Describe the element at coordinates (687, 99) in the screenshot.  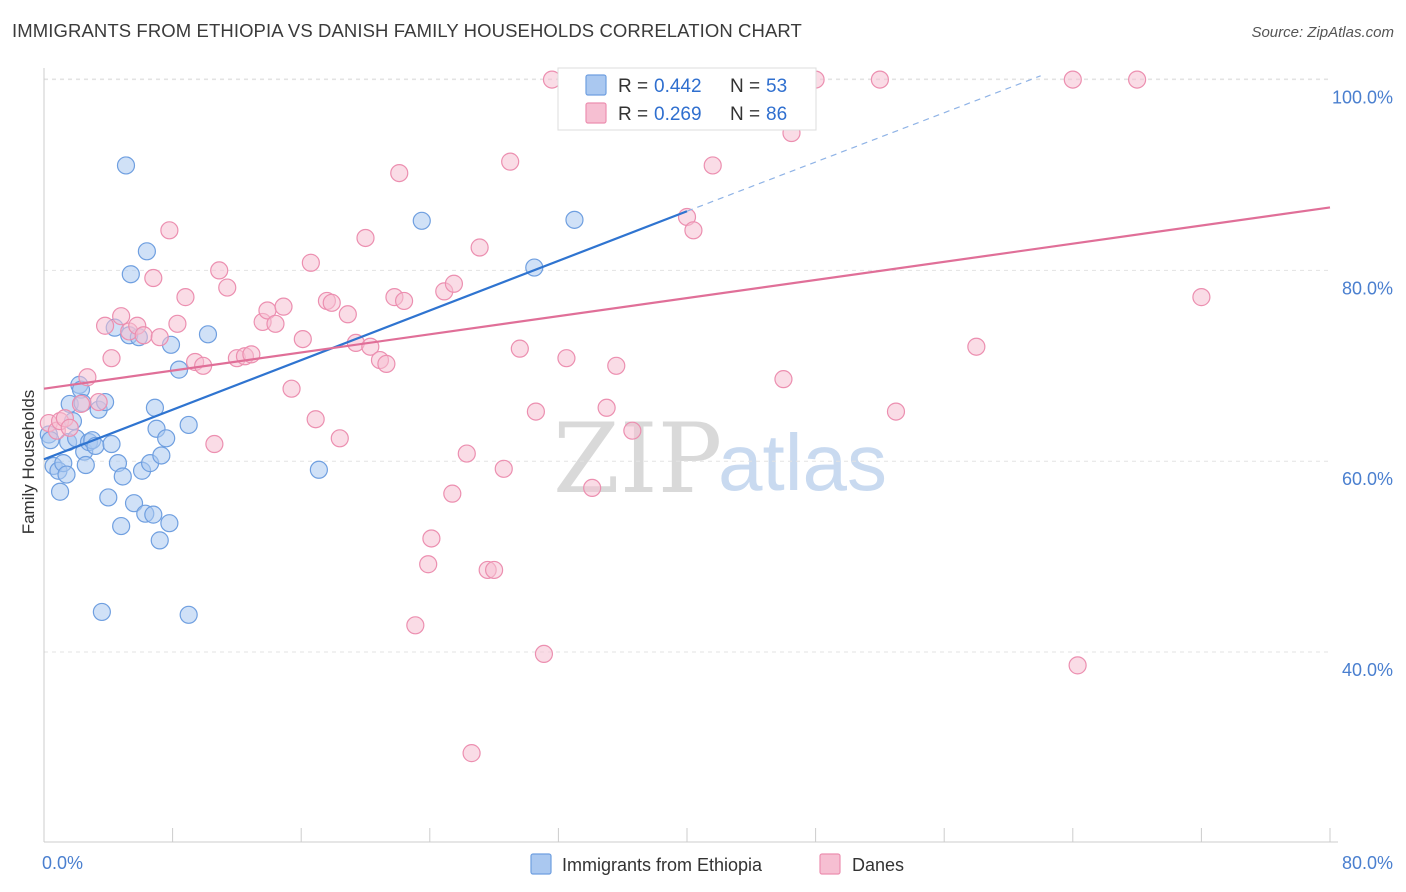
I see `stats-legend: R = 0.442 N = 53 R = 0.269 N = 86` at that location.